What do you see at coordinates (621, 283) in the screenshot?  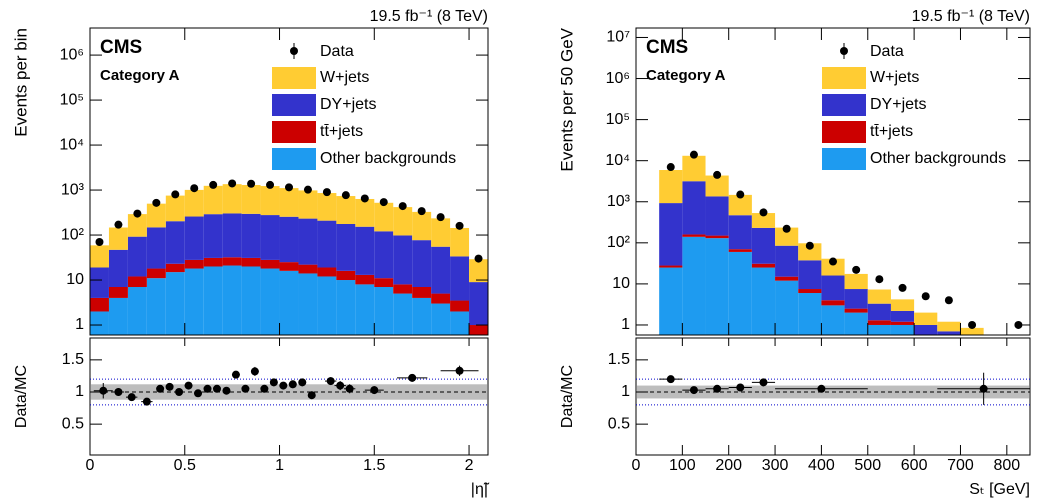 I see `y-tick-label: 10` at bounding box center [621, 283].